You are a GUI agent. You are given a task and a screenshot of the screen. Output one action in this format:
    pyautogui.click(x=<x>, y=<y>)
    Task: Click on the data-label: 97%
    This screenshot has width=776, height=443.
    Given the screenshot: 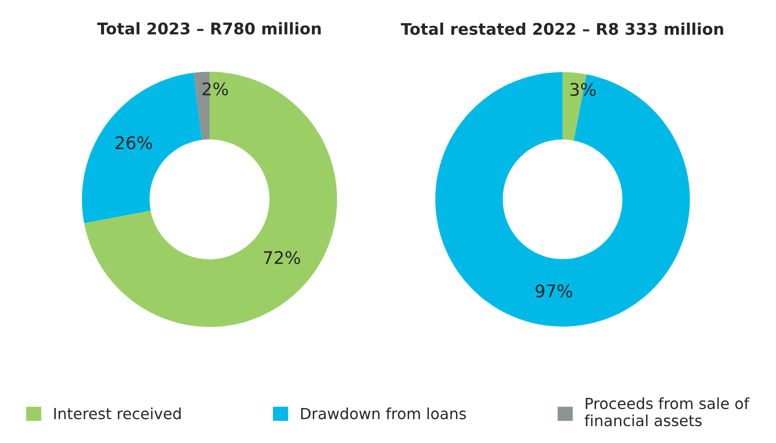 What is the action you would take?
    pyautogui.click(x=554, y=291)
    